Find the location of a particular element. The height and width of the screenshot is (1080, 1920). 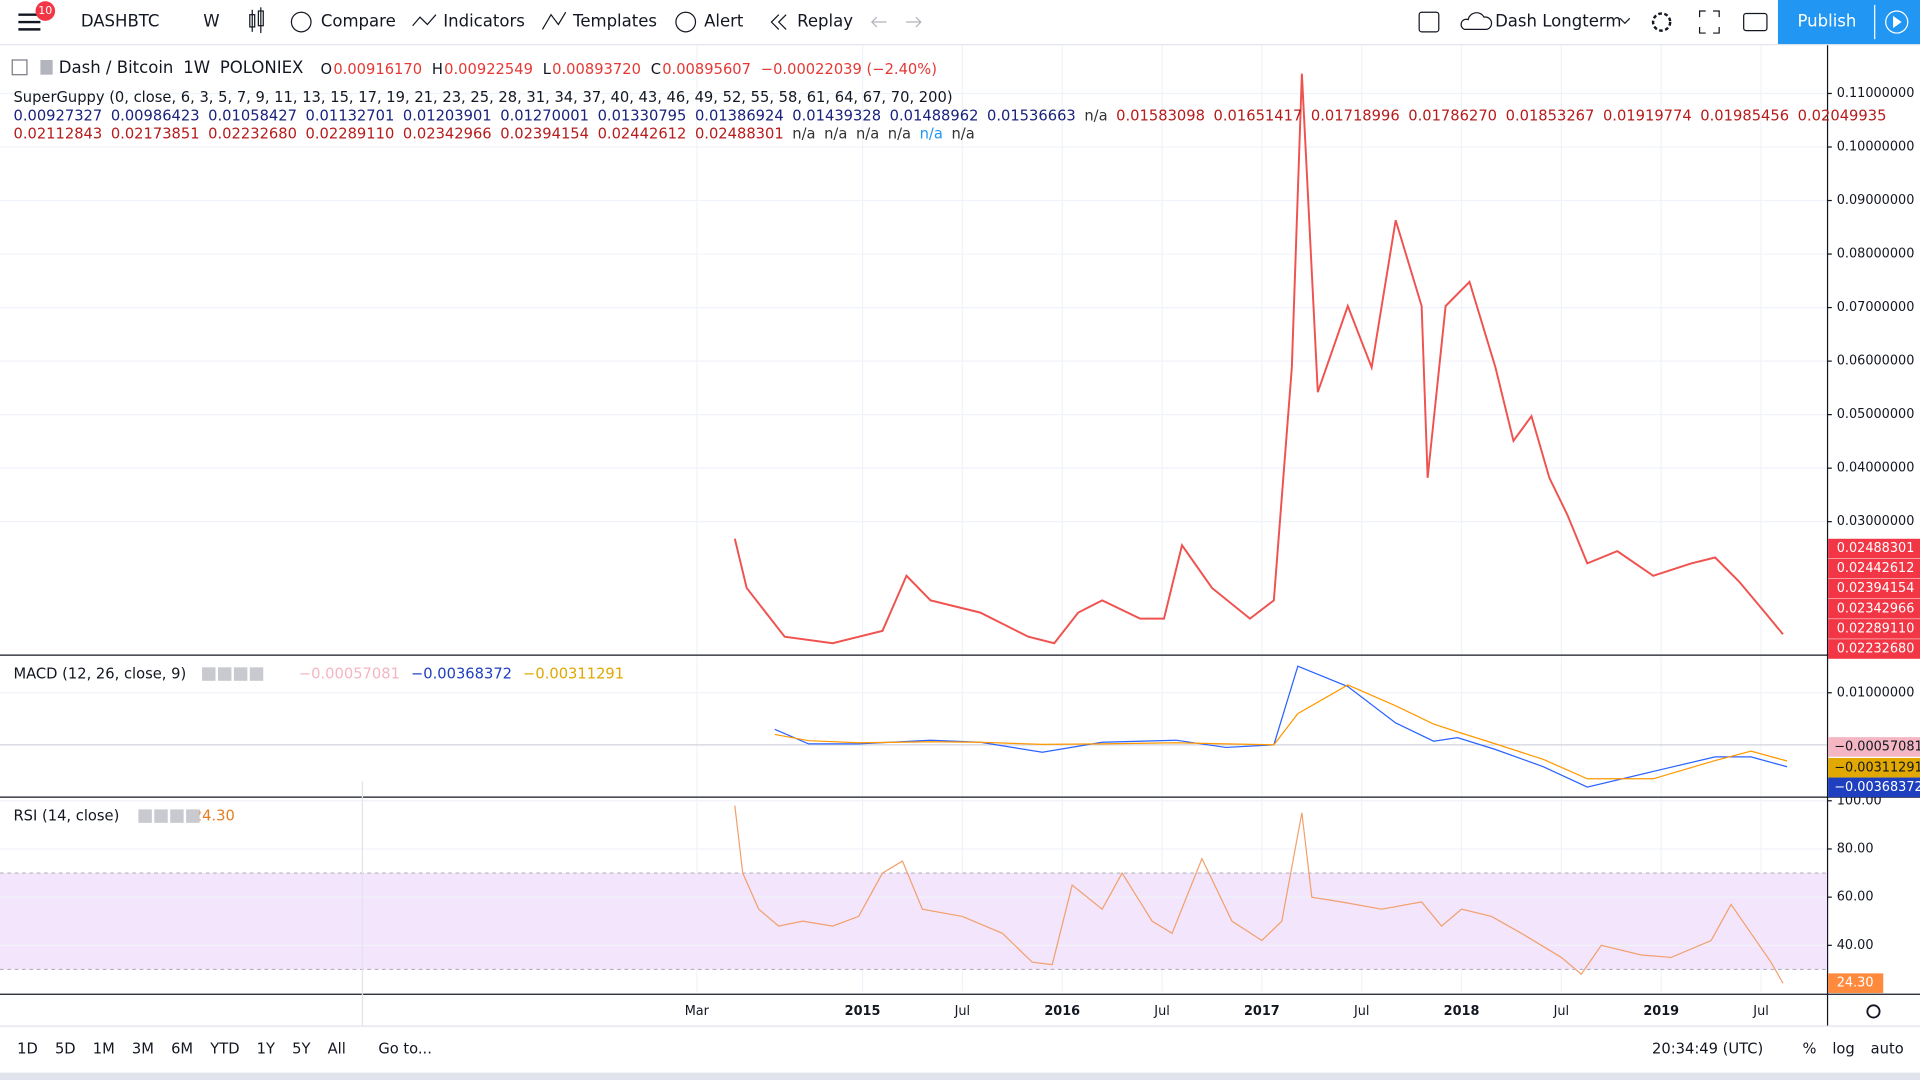

legend-text: 1W is located at coordinates (196, 67).